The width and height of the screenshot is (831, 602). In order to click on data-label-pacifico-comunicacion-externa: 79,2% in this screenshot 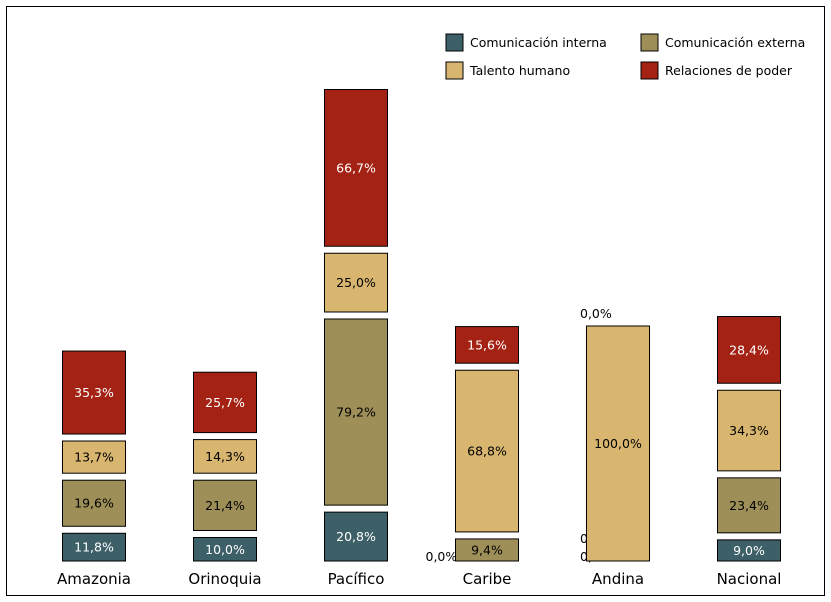, I will do `click(356, 412)`.